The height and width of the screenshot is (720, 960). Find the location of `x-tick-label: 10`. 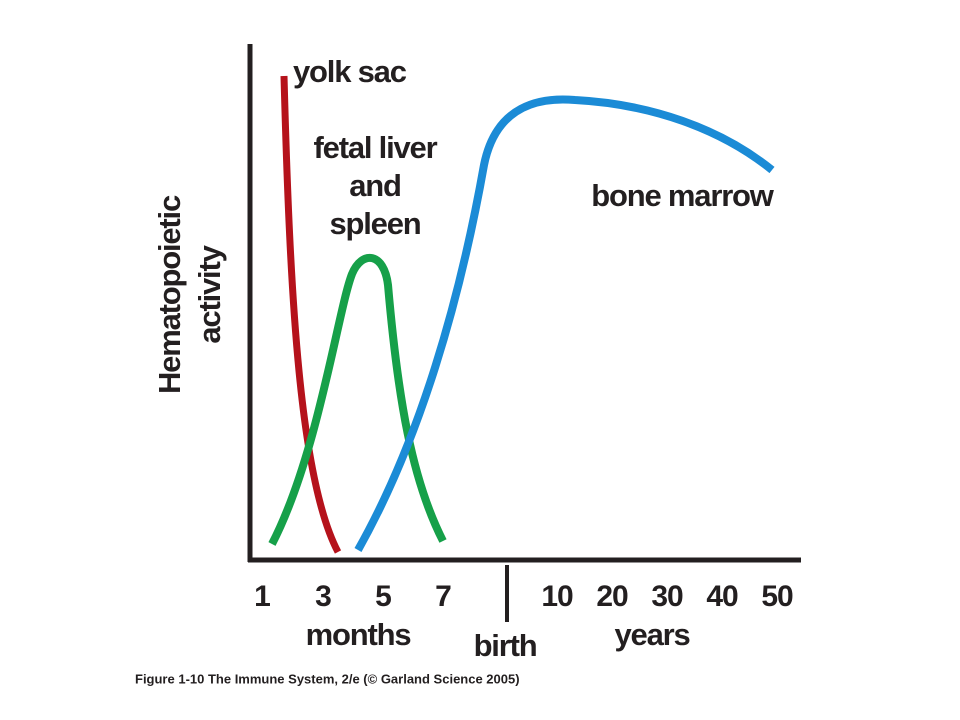

x-tick-label: 10 is located at coordinates (557, 596).